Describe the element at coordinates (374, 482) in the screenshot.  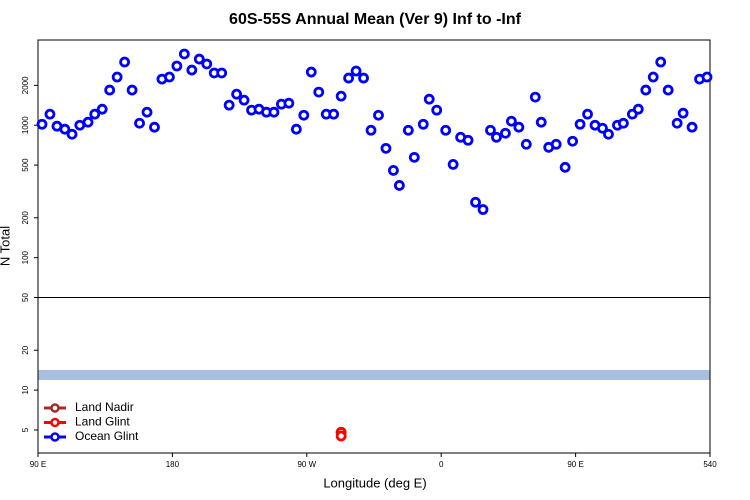
I see `x-axis-label: Longitude (deg E)` at that location.